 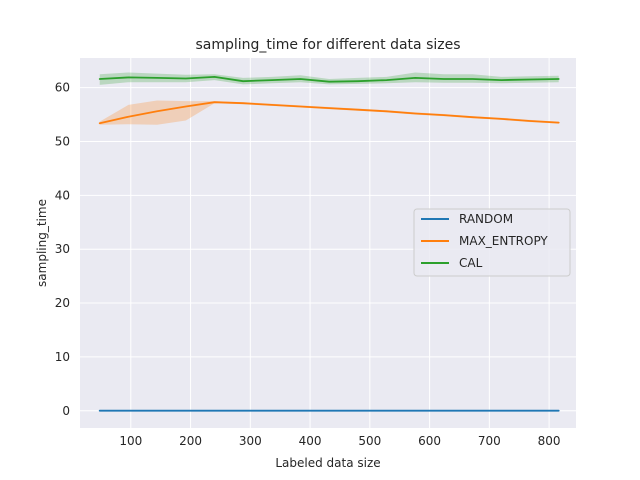 What do you see at coordinates (549, 441) in the screenshot?
I see `x-tick-label: 800` at bounding box center [549, 441].